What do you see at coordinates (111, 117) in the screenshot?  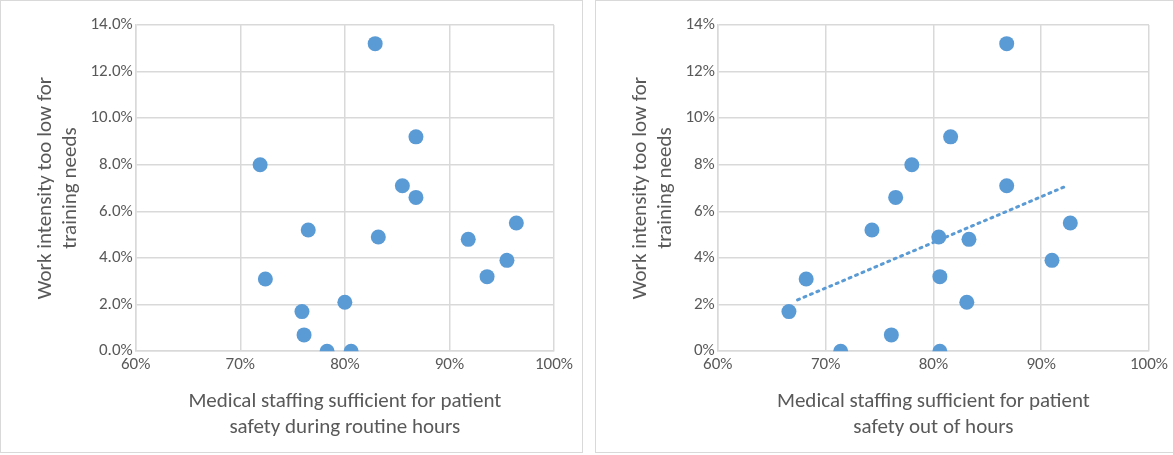 I see `y-tick-label: 10.0%` at bounding box center [111, 117].